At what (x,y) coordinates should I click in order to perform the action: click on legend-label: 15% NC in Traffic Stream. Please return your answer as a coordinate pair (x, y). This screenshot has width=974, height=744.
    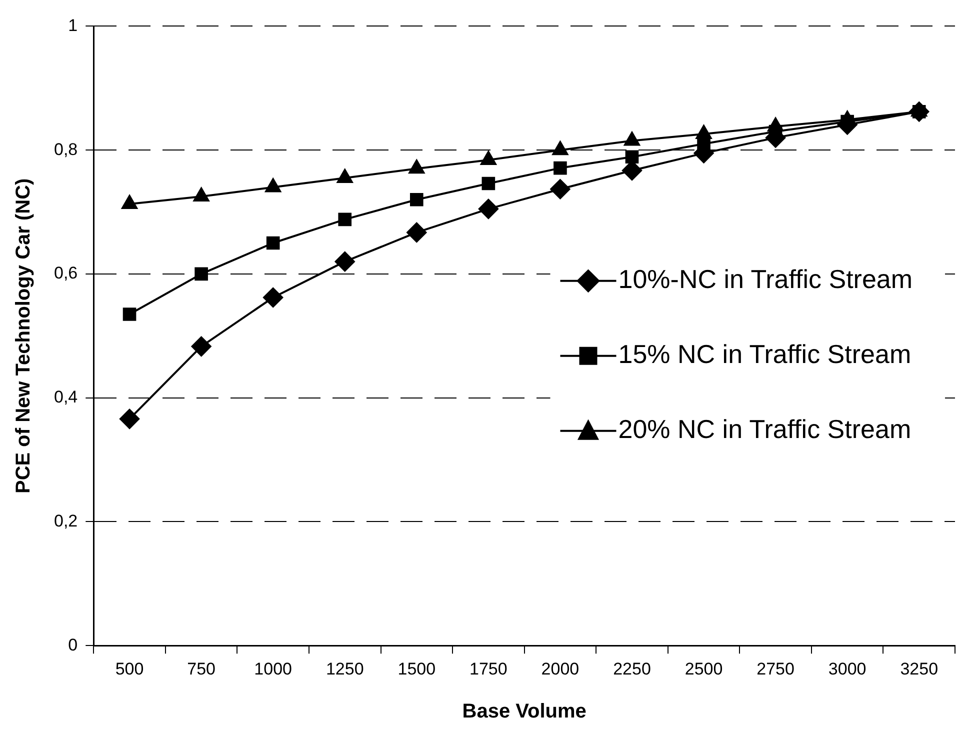
    Looking at the image, I should click on (765, 354).